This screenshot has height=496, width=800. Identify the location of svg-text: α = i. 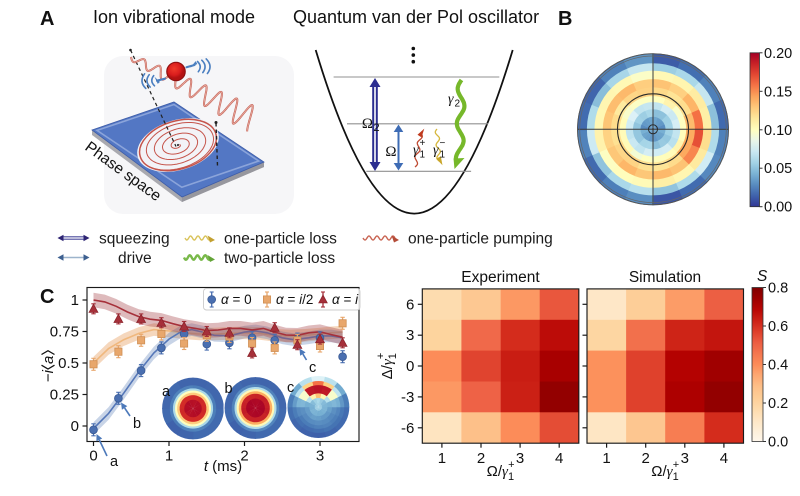
(345, 299).